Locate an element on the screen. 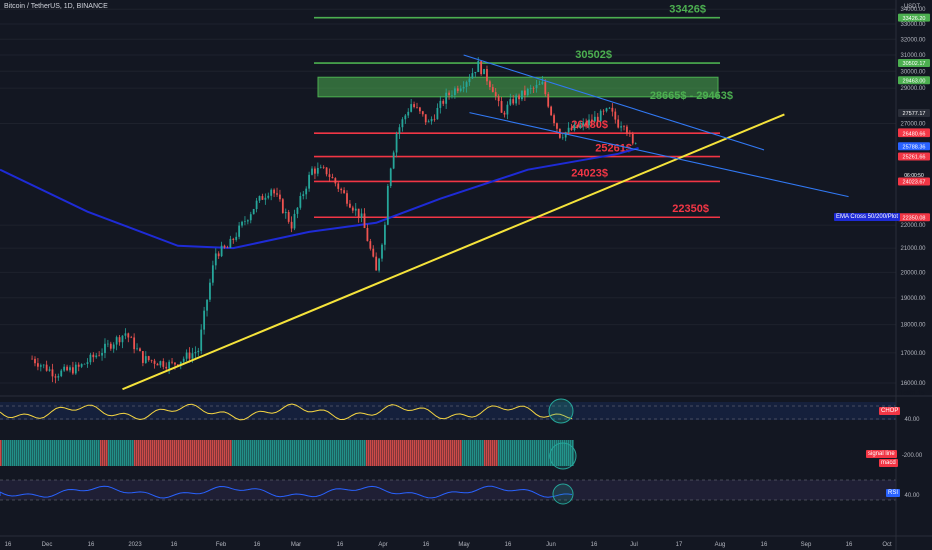  y-tick-label: 32000.00 is located at coordinates (913, 40).